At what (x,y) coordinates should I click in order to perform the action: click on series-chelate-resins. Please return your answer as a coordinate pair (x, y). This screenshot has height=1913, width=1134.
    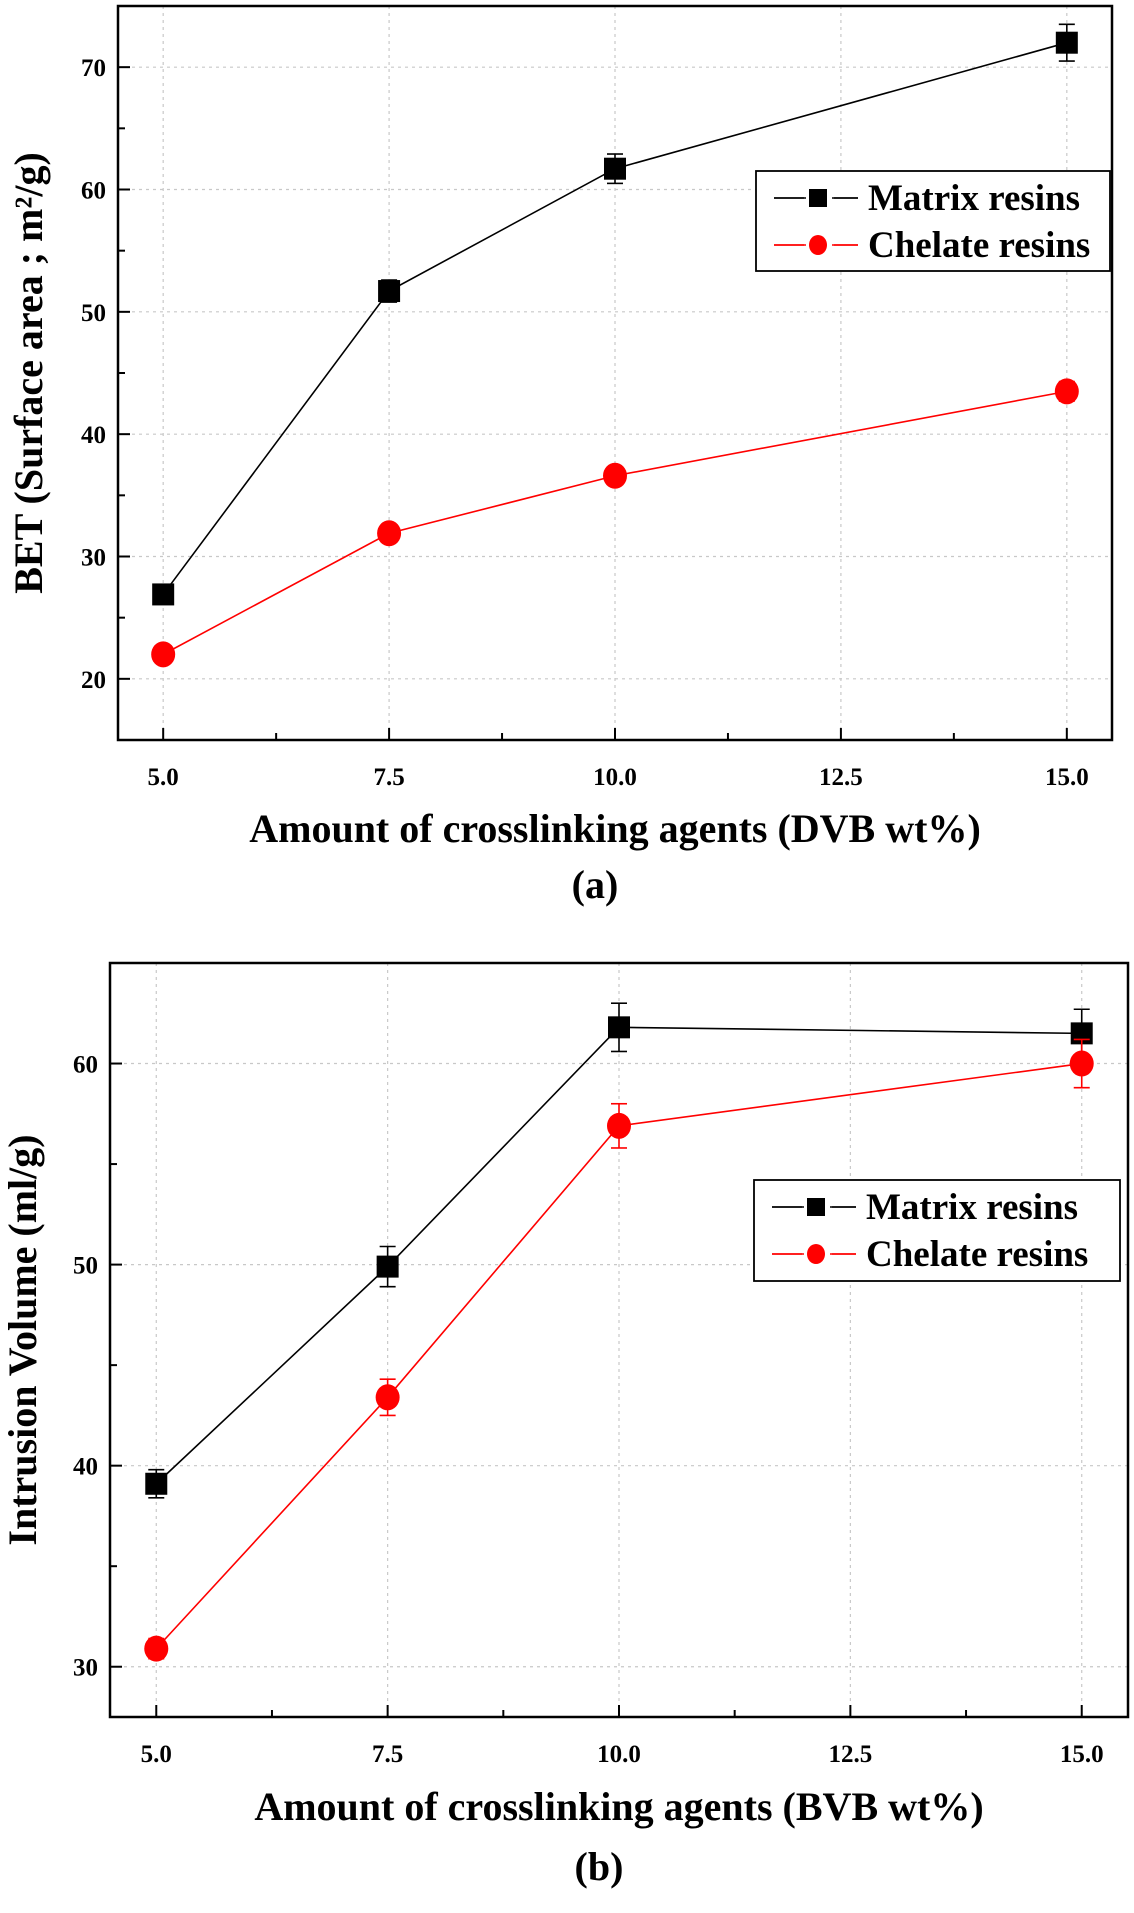
    Looking at the image, I should click on (615, 523).